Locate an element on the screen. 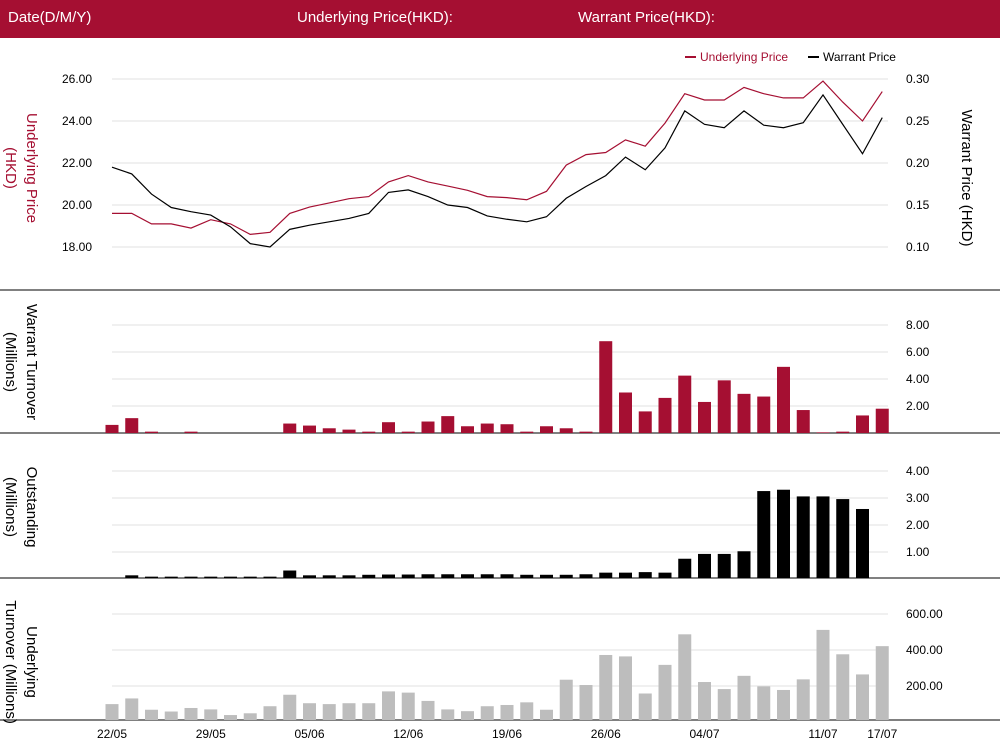 Image resolution: width=1000 pixels, height=751 pixels. outstanding-tick-label: 3.00 is located at coordinates (918, 498).